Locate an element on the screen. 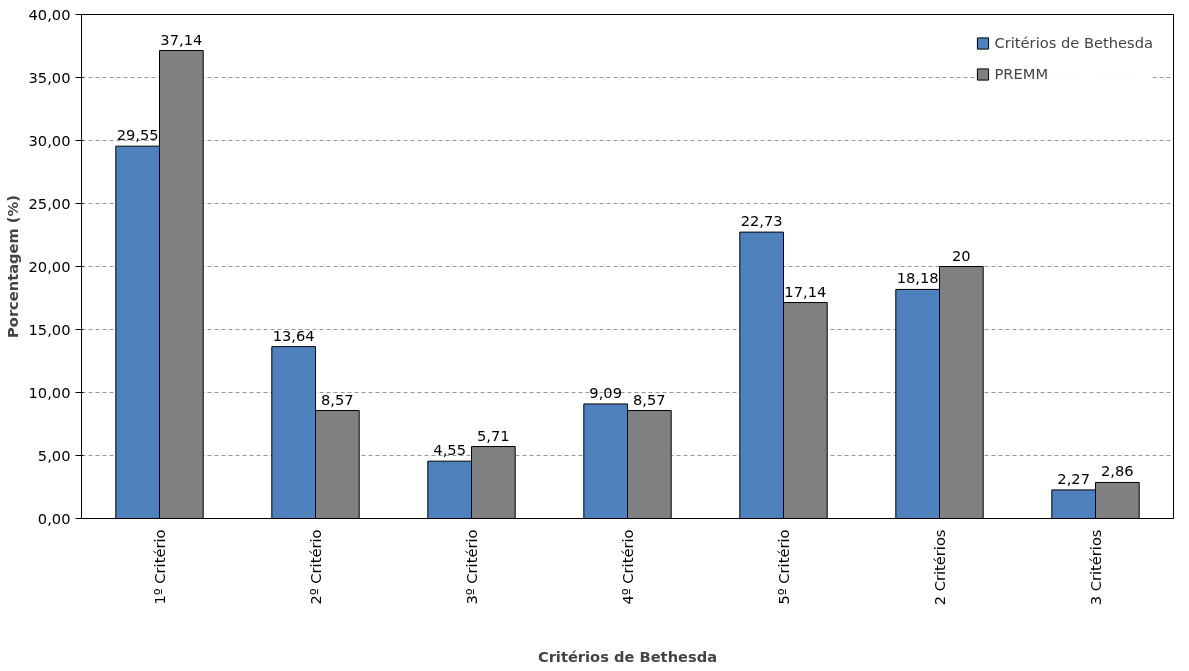 This screenshot has height=671, width=1189. y-tick-label: 15,00 is located at coordinates (49, 329).